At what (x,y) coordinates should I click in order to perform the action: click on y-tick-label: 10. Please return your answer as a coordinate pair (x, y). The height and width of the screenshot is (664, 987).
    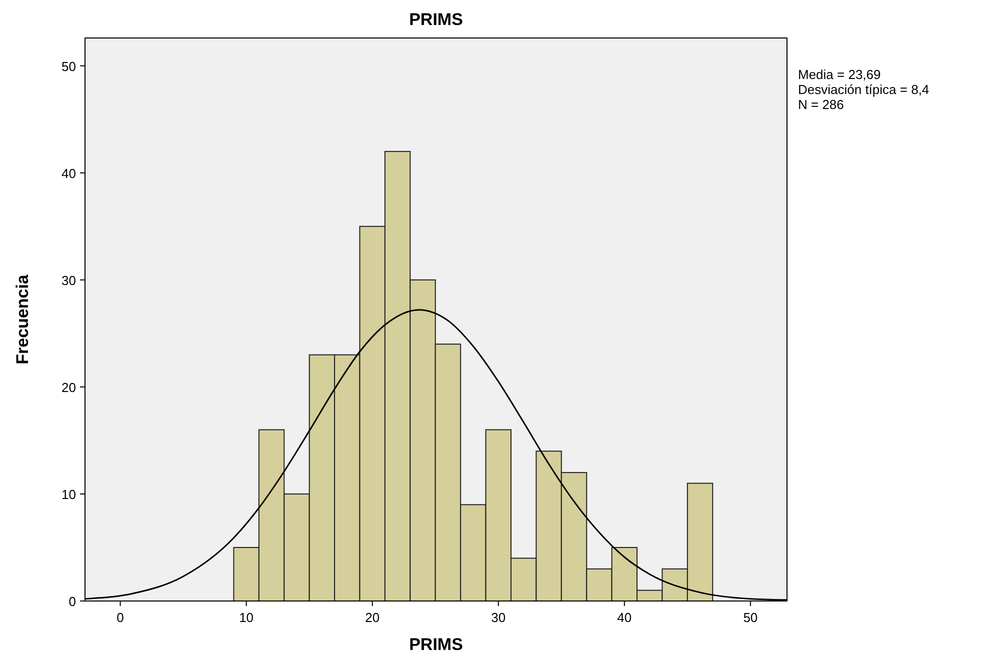
    Looking at the image, I should click on (69, 494).